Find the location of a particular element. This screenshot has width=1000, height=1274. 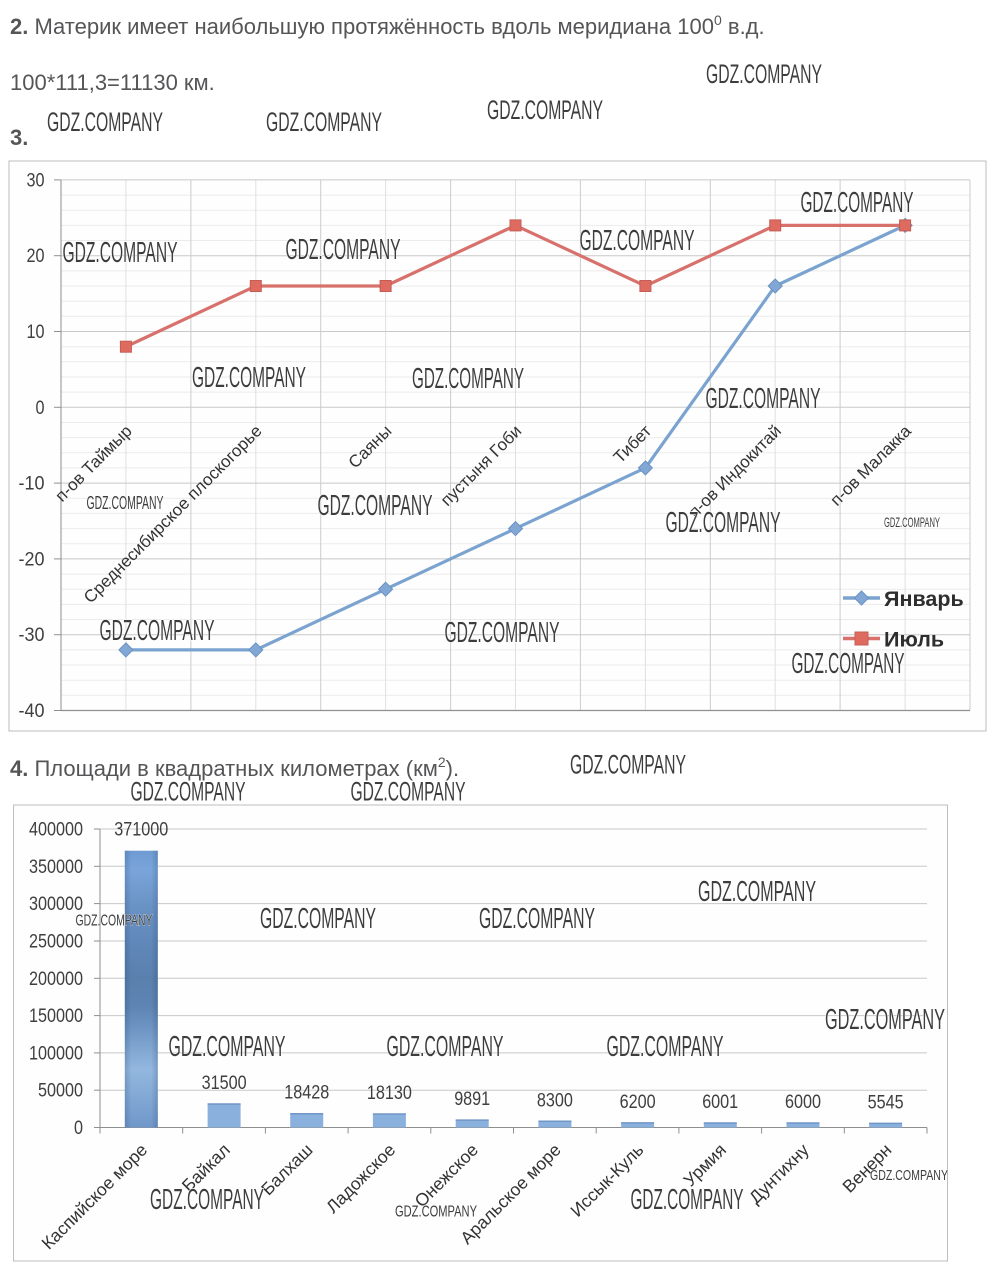

svg-text: -20 is located at coordinates (32, 559).